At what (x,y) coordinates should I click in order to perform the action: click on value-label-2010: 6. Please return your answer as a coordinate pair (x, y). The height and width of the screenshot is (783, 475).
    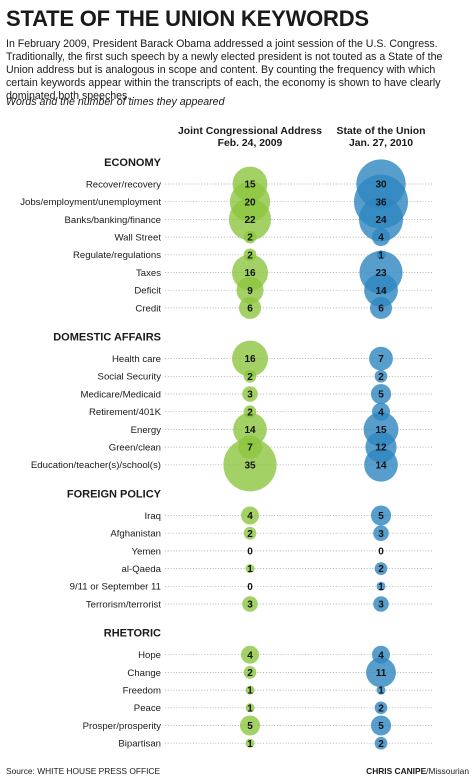
    Looking at the image, I should click on (381, 309).